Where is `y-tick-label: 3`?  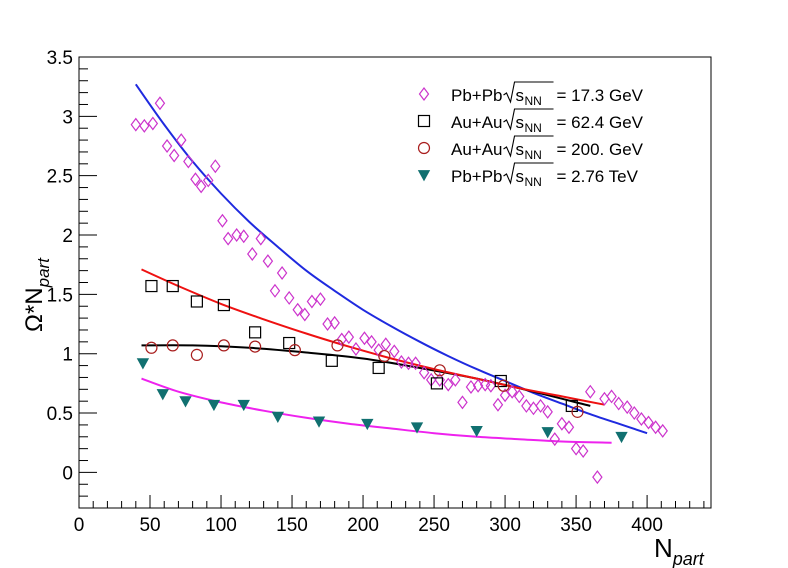 y-tick-label: 3 is located at coordinates (67, 117).